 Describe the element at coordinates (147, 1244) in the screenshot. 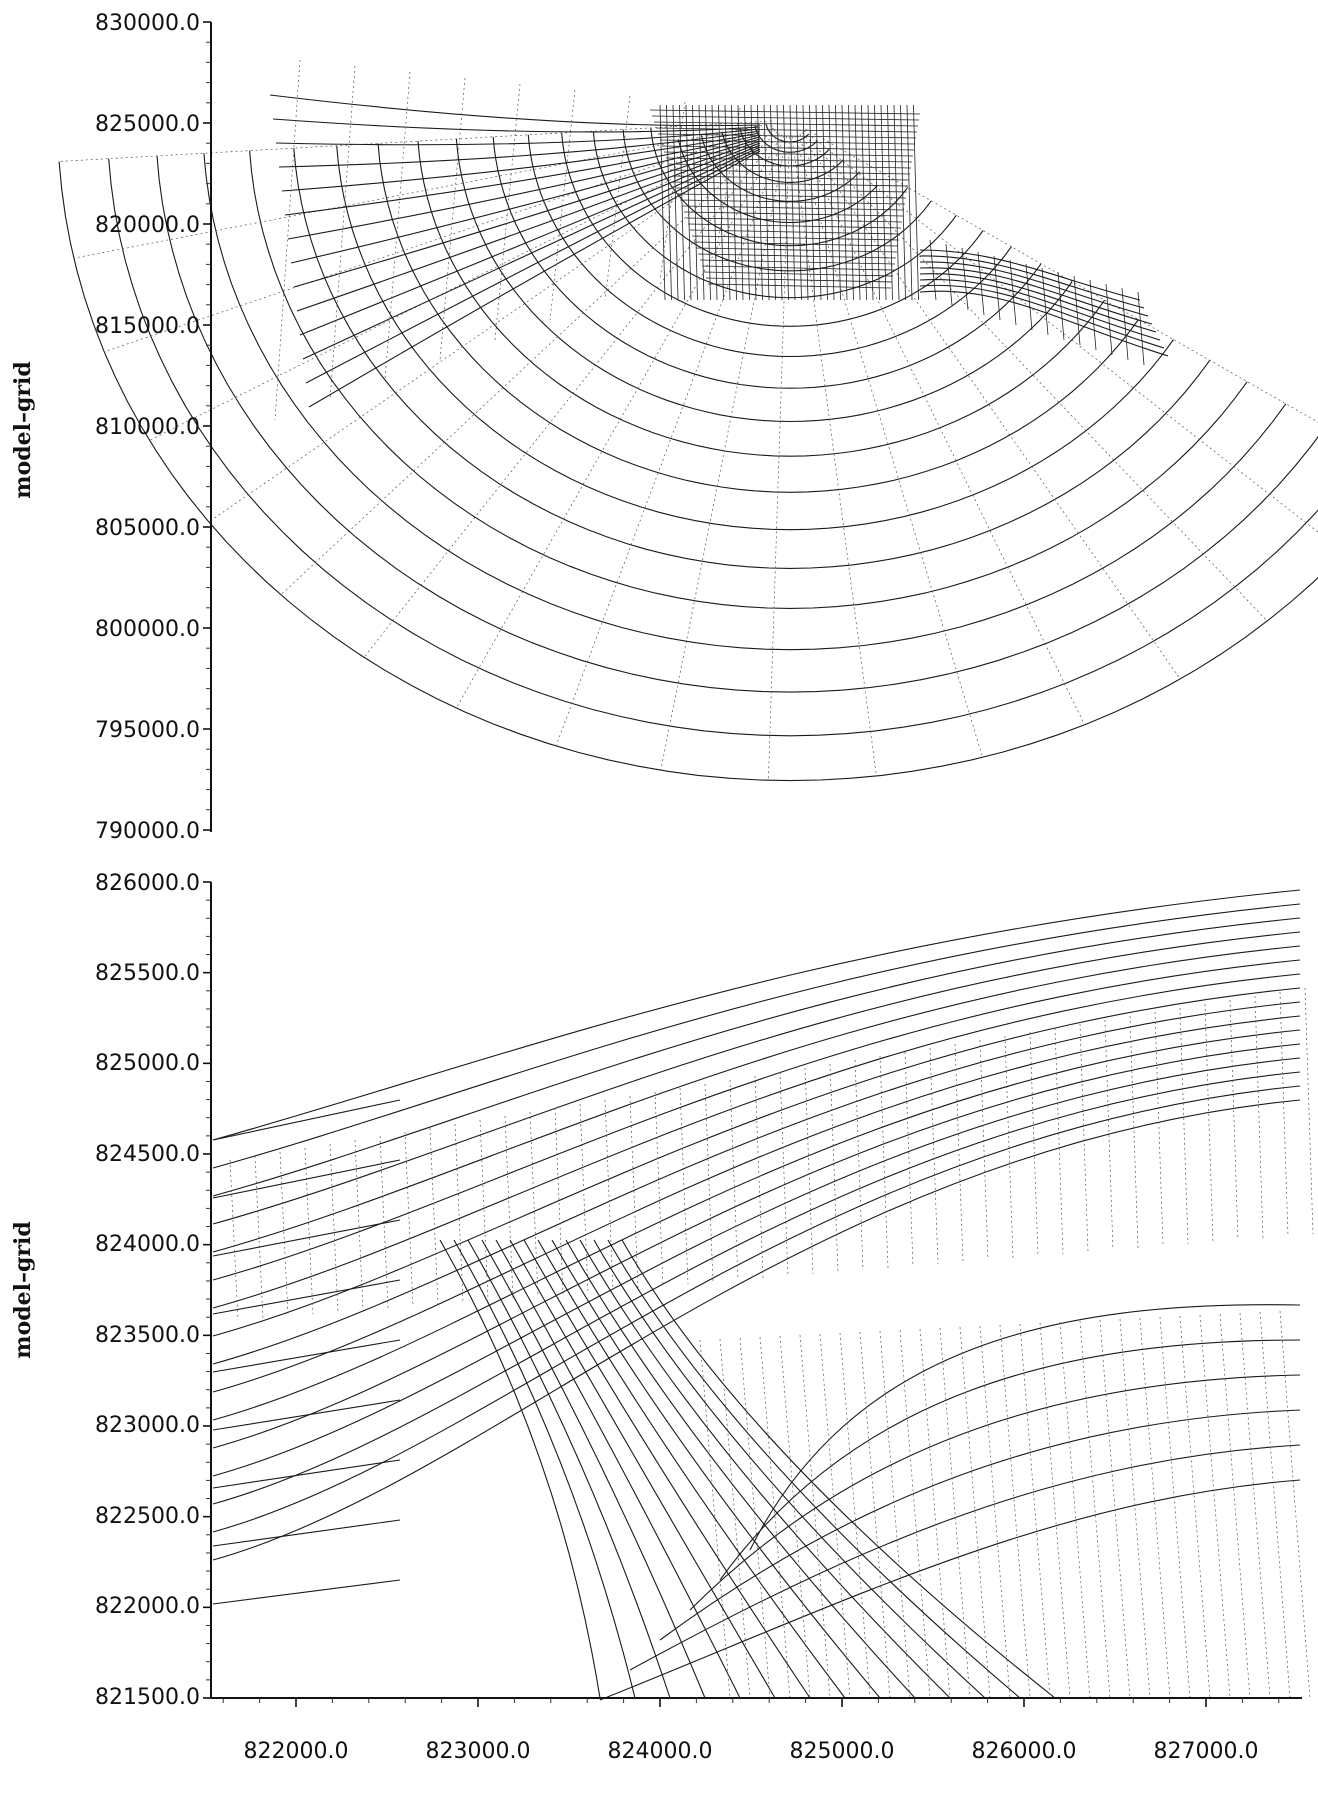

I see `bottom-y-tick-label: 824000.0` at that location.